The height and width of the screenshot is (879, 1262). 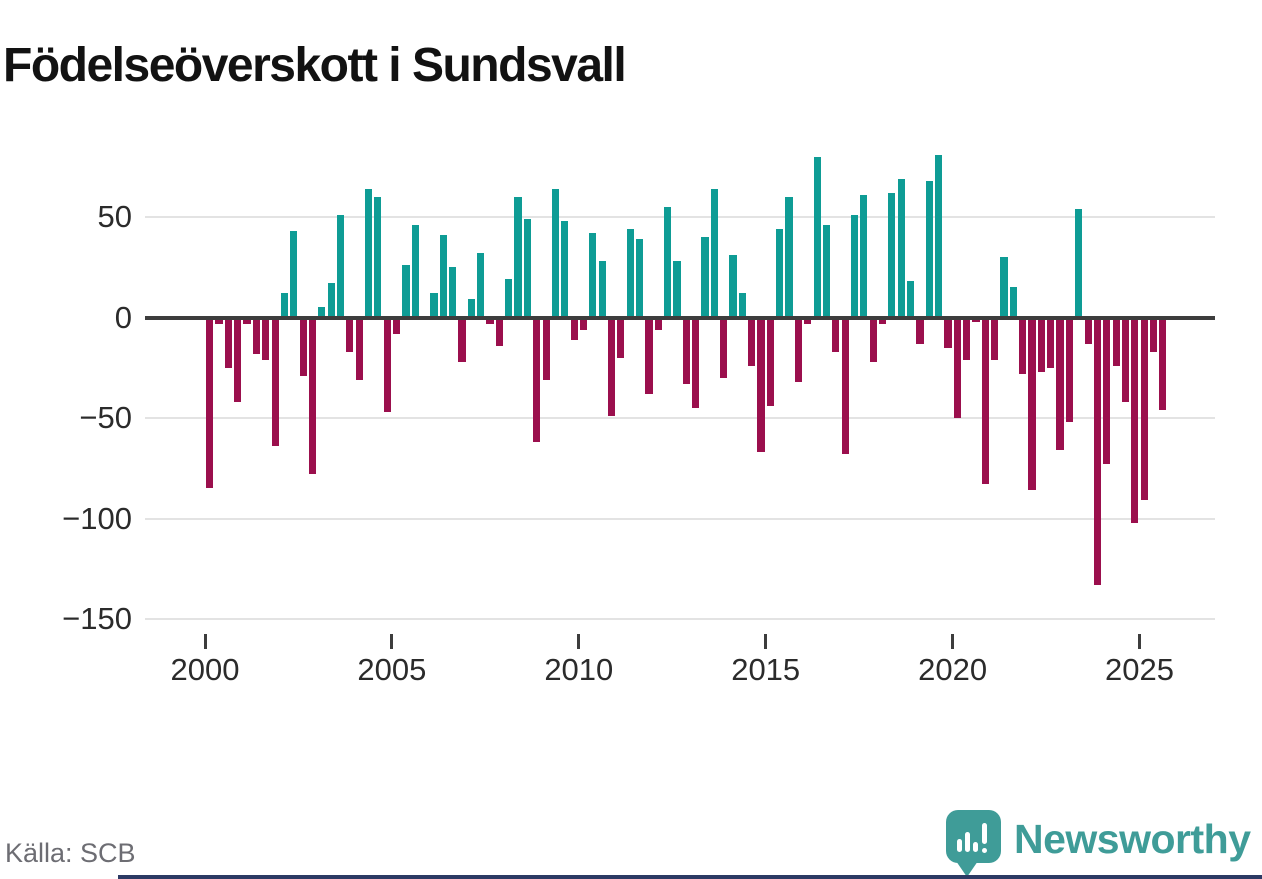 I want to click on bar-2018-Q3, so click(x=901, y=248).